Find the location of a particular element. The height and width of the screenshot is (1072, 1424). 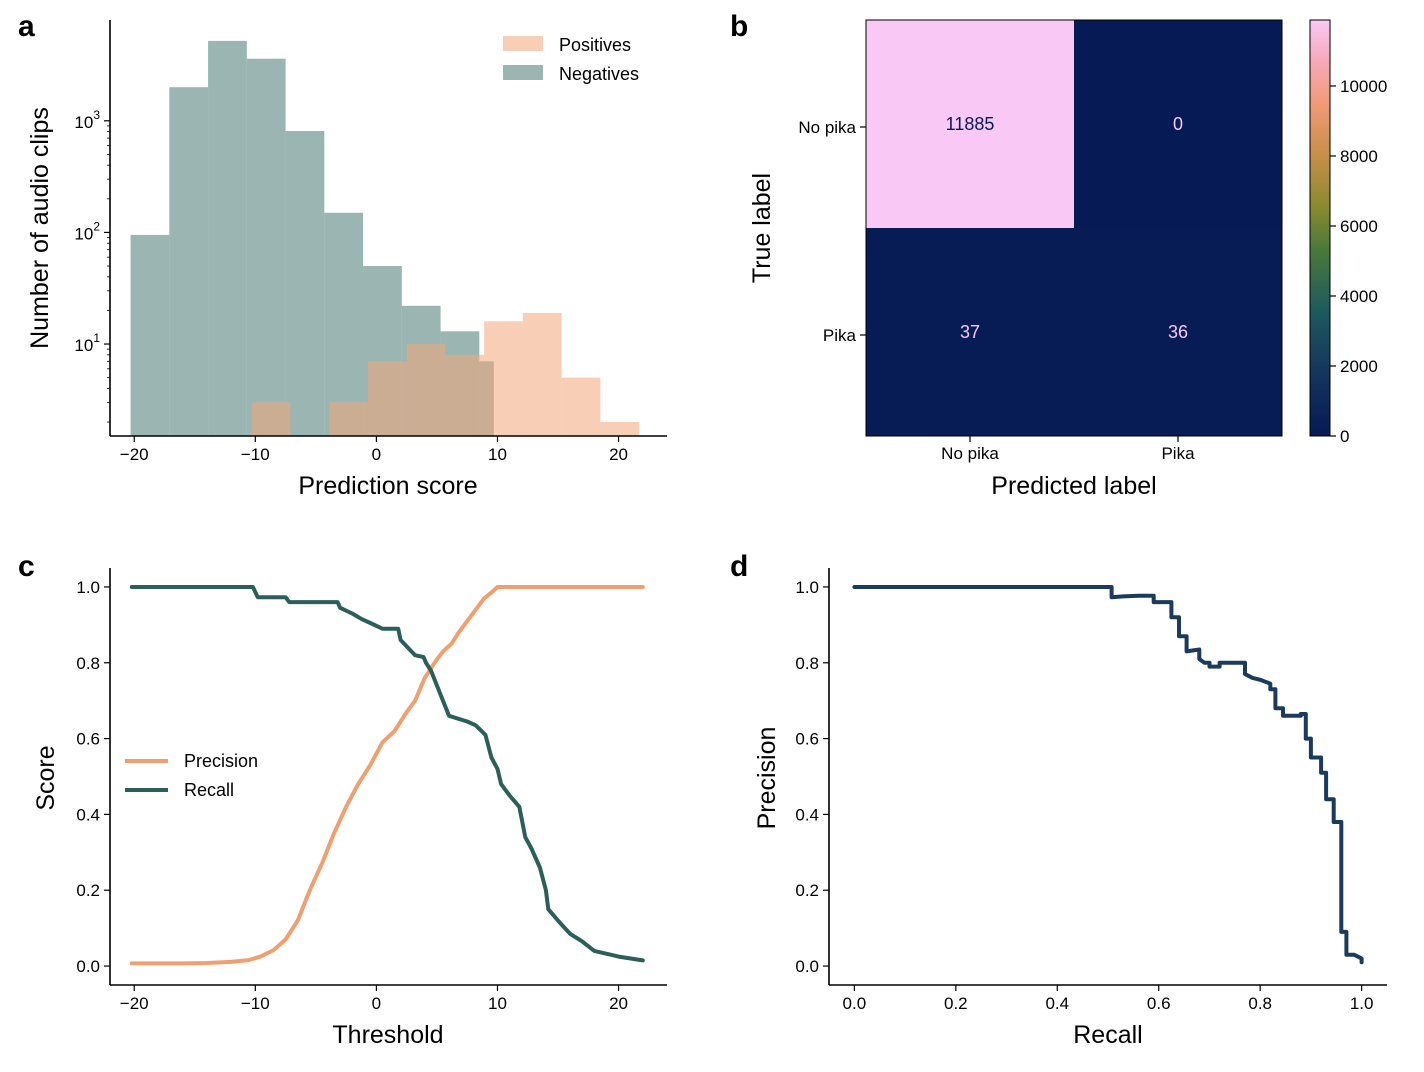

legend-swatch-positives is located at coordinates (523, 43).